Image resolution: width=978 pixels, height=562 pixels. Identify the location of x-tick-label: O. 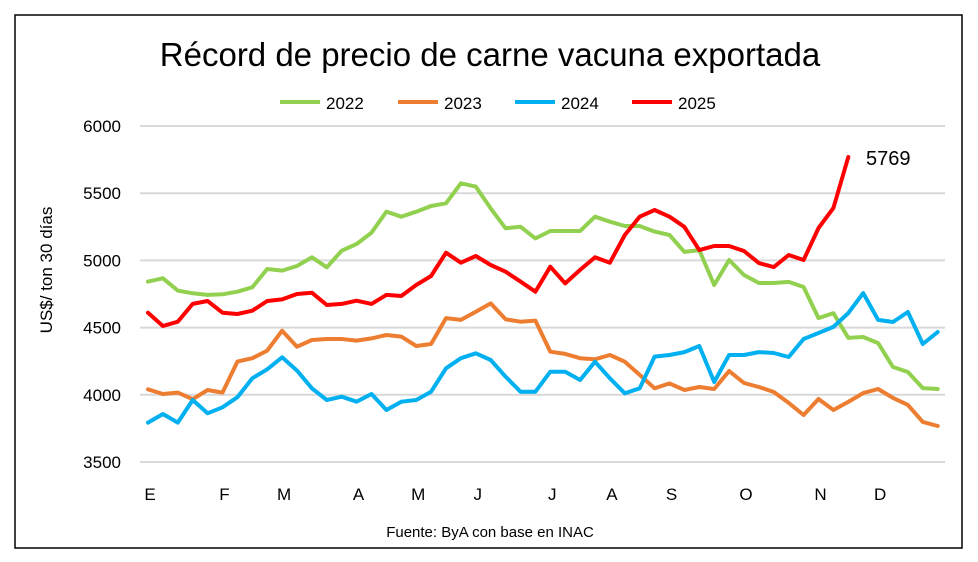
(745, 494).